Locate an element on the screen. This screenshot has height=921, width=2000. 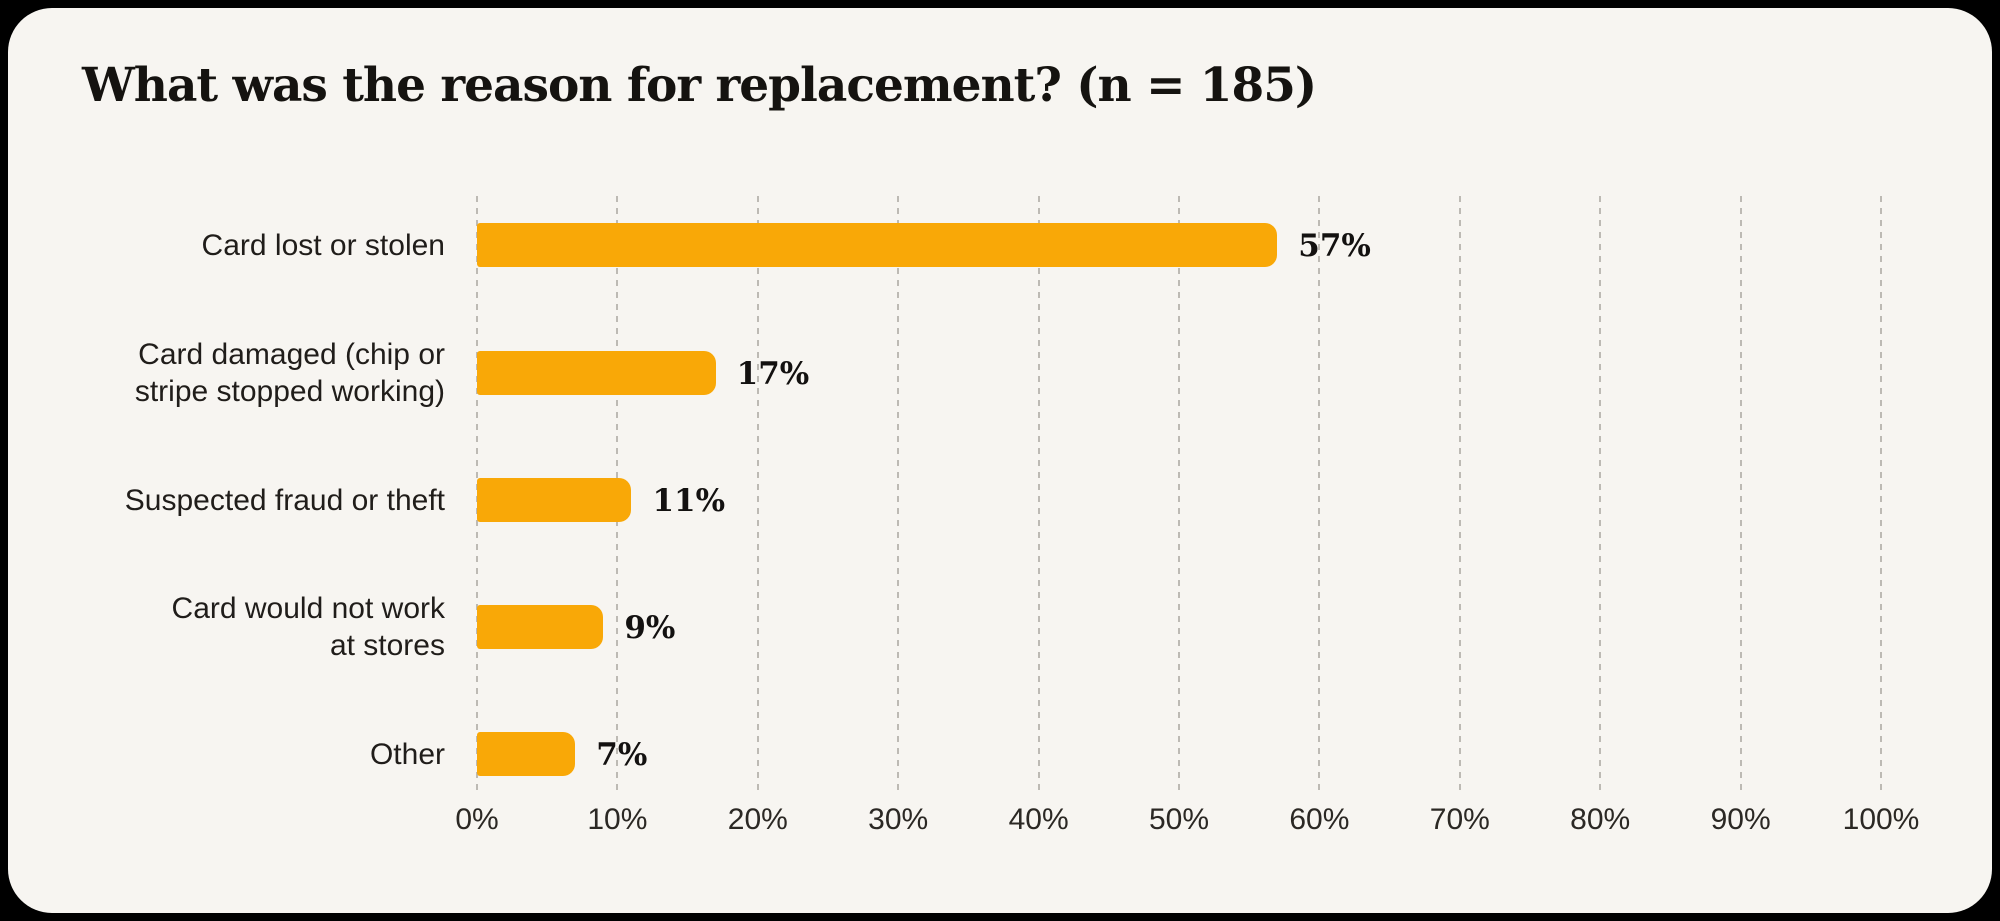
gridline-80% is located at coordinates (1600, 493).